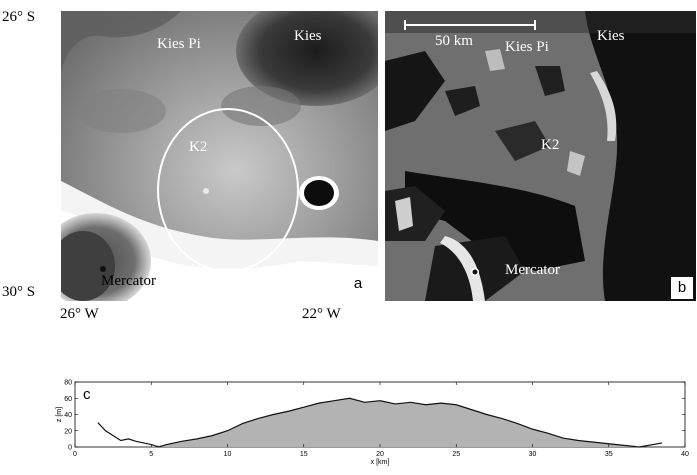 This screenshot has width=697, height=475. What do you see at coordinates (70, 448) in the screenshot?
I see `y-tick-label: 0` at bounding box center [70, 448].